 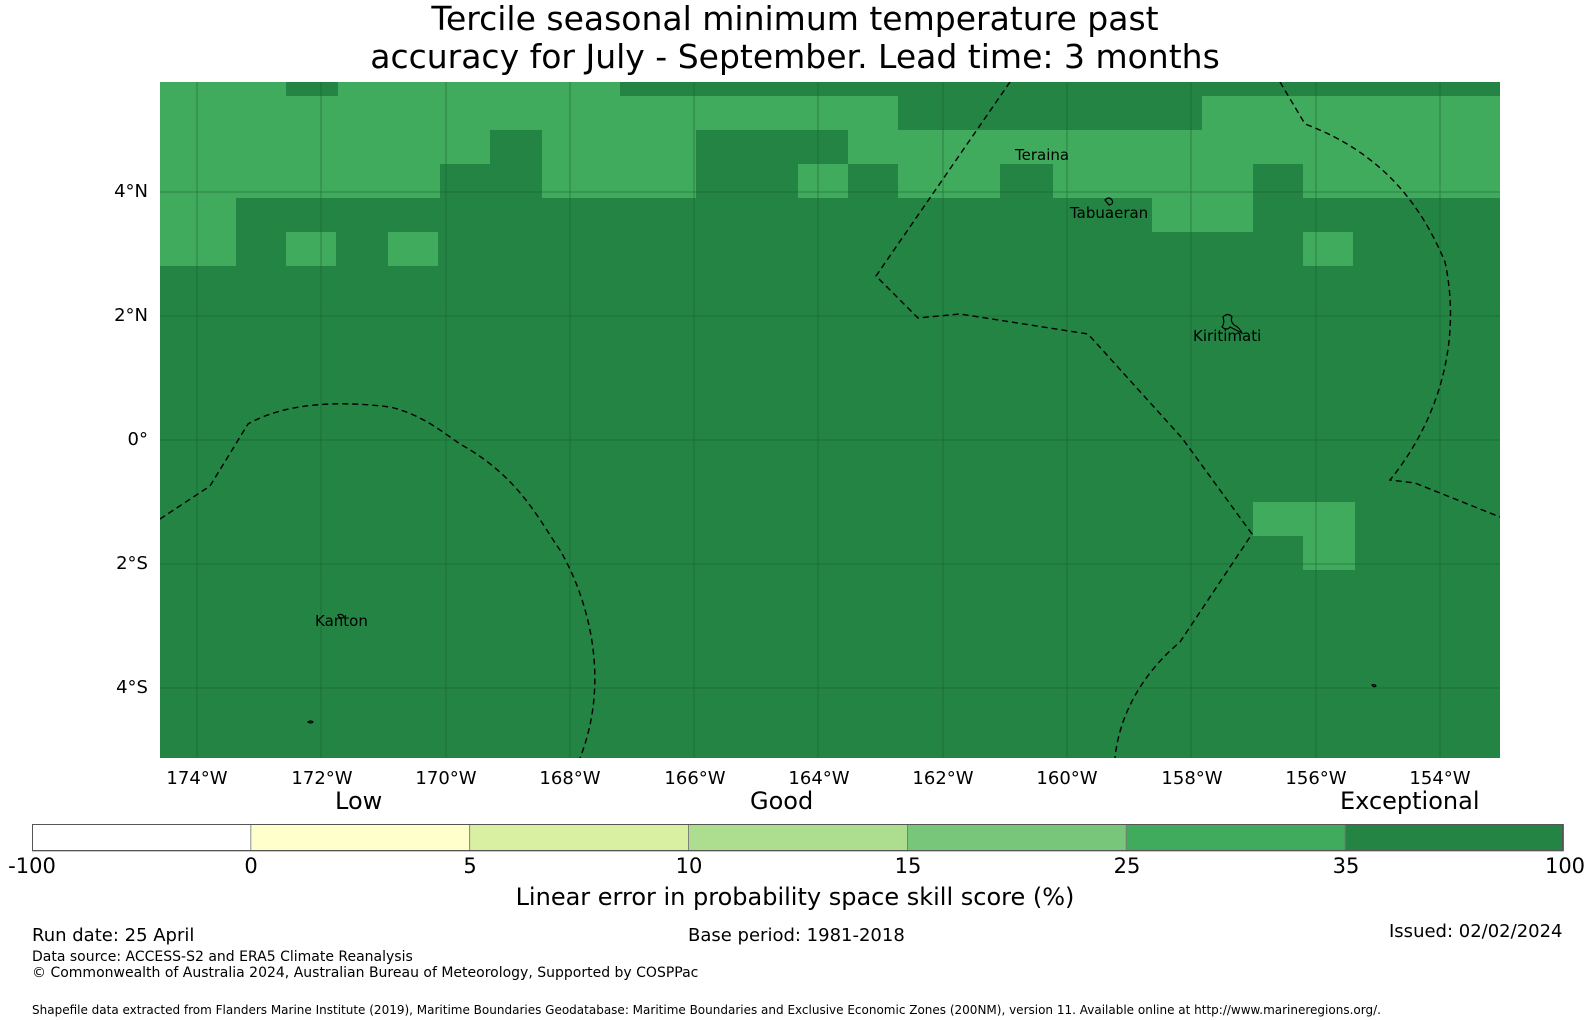 What do you see at coordinates (1440, 778) in the screenshot?
I see `lon-label-154w: 154°W` at bounding box center [1440, 778].